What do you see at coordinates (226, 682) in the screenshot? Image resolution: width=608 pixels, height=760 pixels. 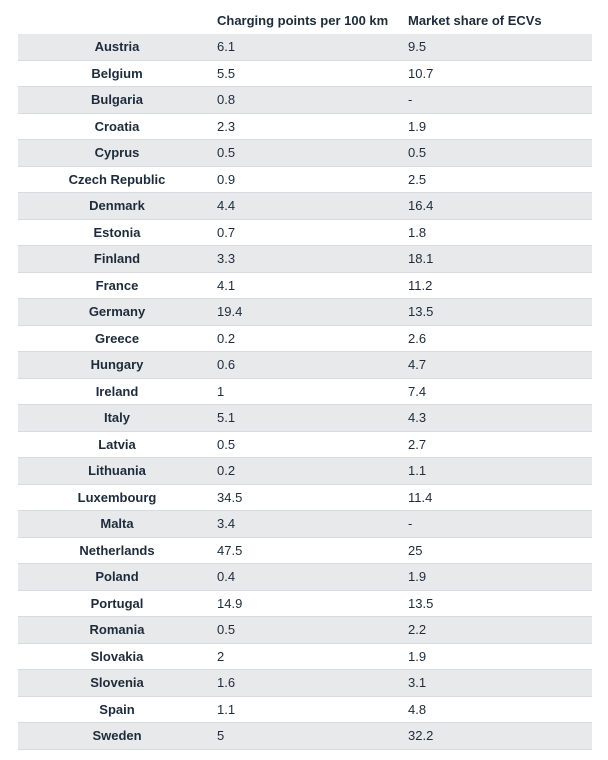 I see `cell-charging-points: 1.6` at bounding box center [226, 682].